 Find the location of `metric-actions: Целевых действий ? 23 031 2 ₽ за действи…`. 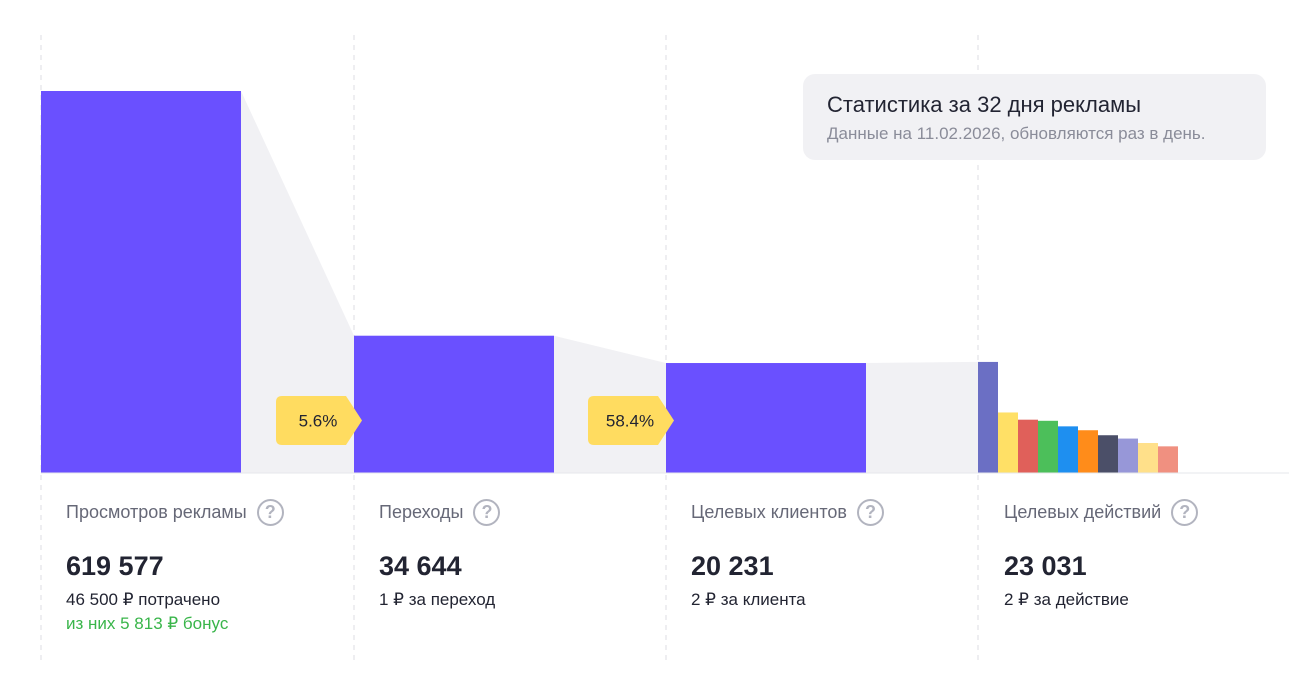

metric-actions: Целевых действий ? 23 031 2 ₽ за действи… is located at coordinates (1144, 552).